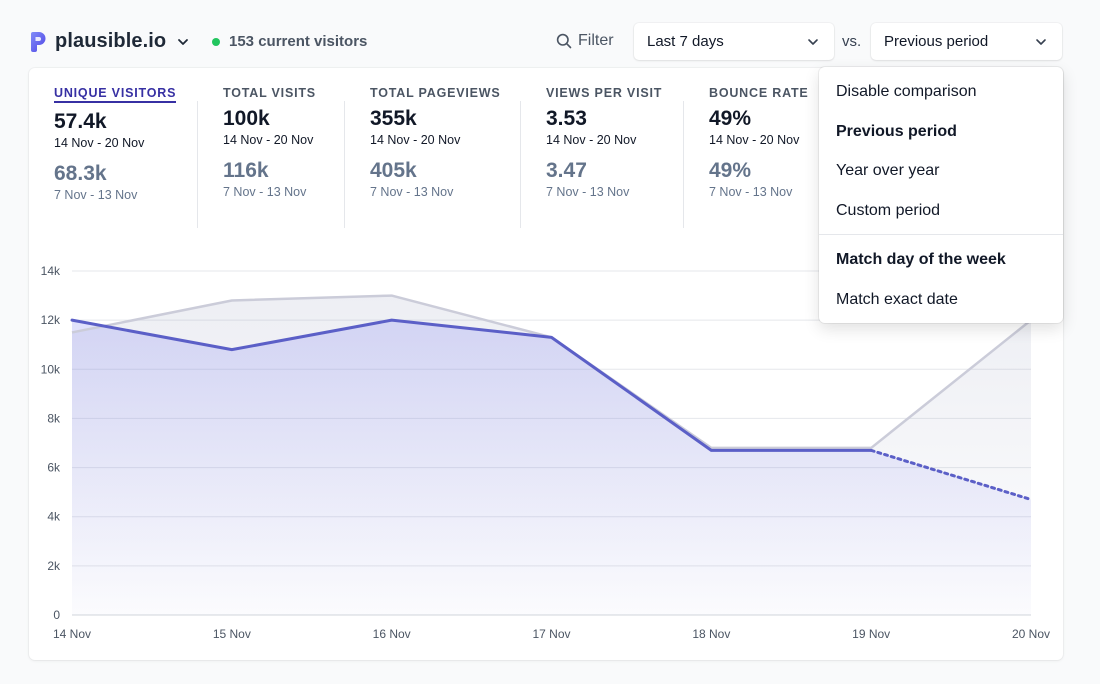 This screenshot has width=1100, height=684. I want to click on x-tick-label: 17 Nov, so click(551, 634).